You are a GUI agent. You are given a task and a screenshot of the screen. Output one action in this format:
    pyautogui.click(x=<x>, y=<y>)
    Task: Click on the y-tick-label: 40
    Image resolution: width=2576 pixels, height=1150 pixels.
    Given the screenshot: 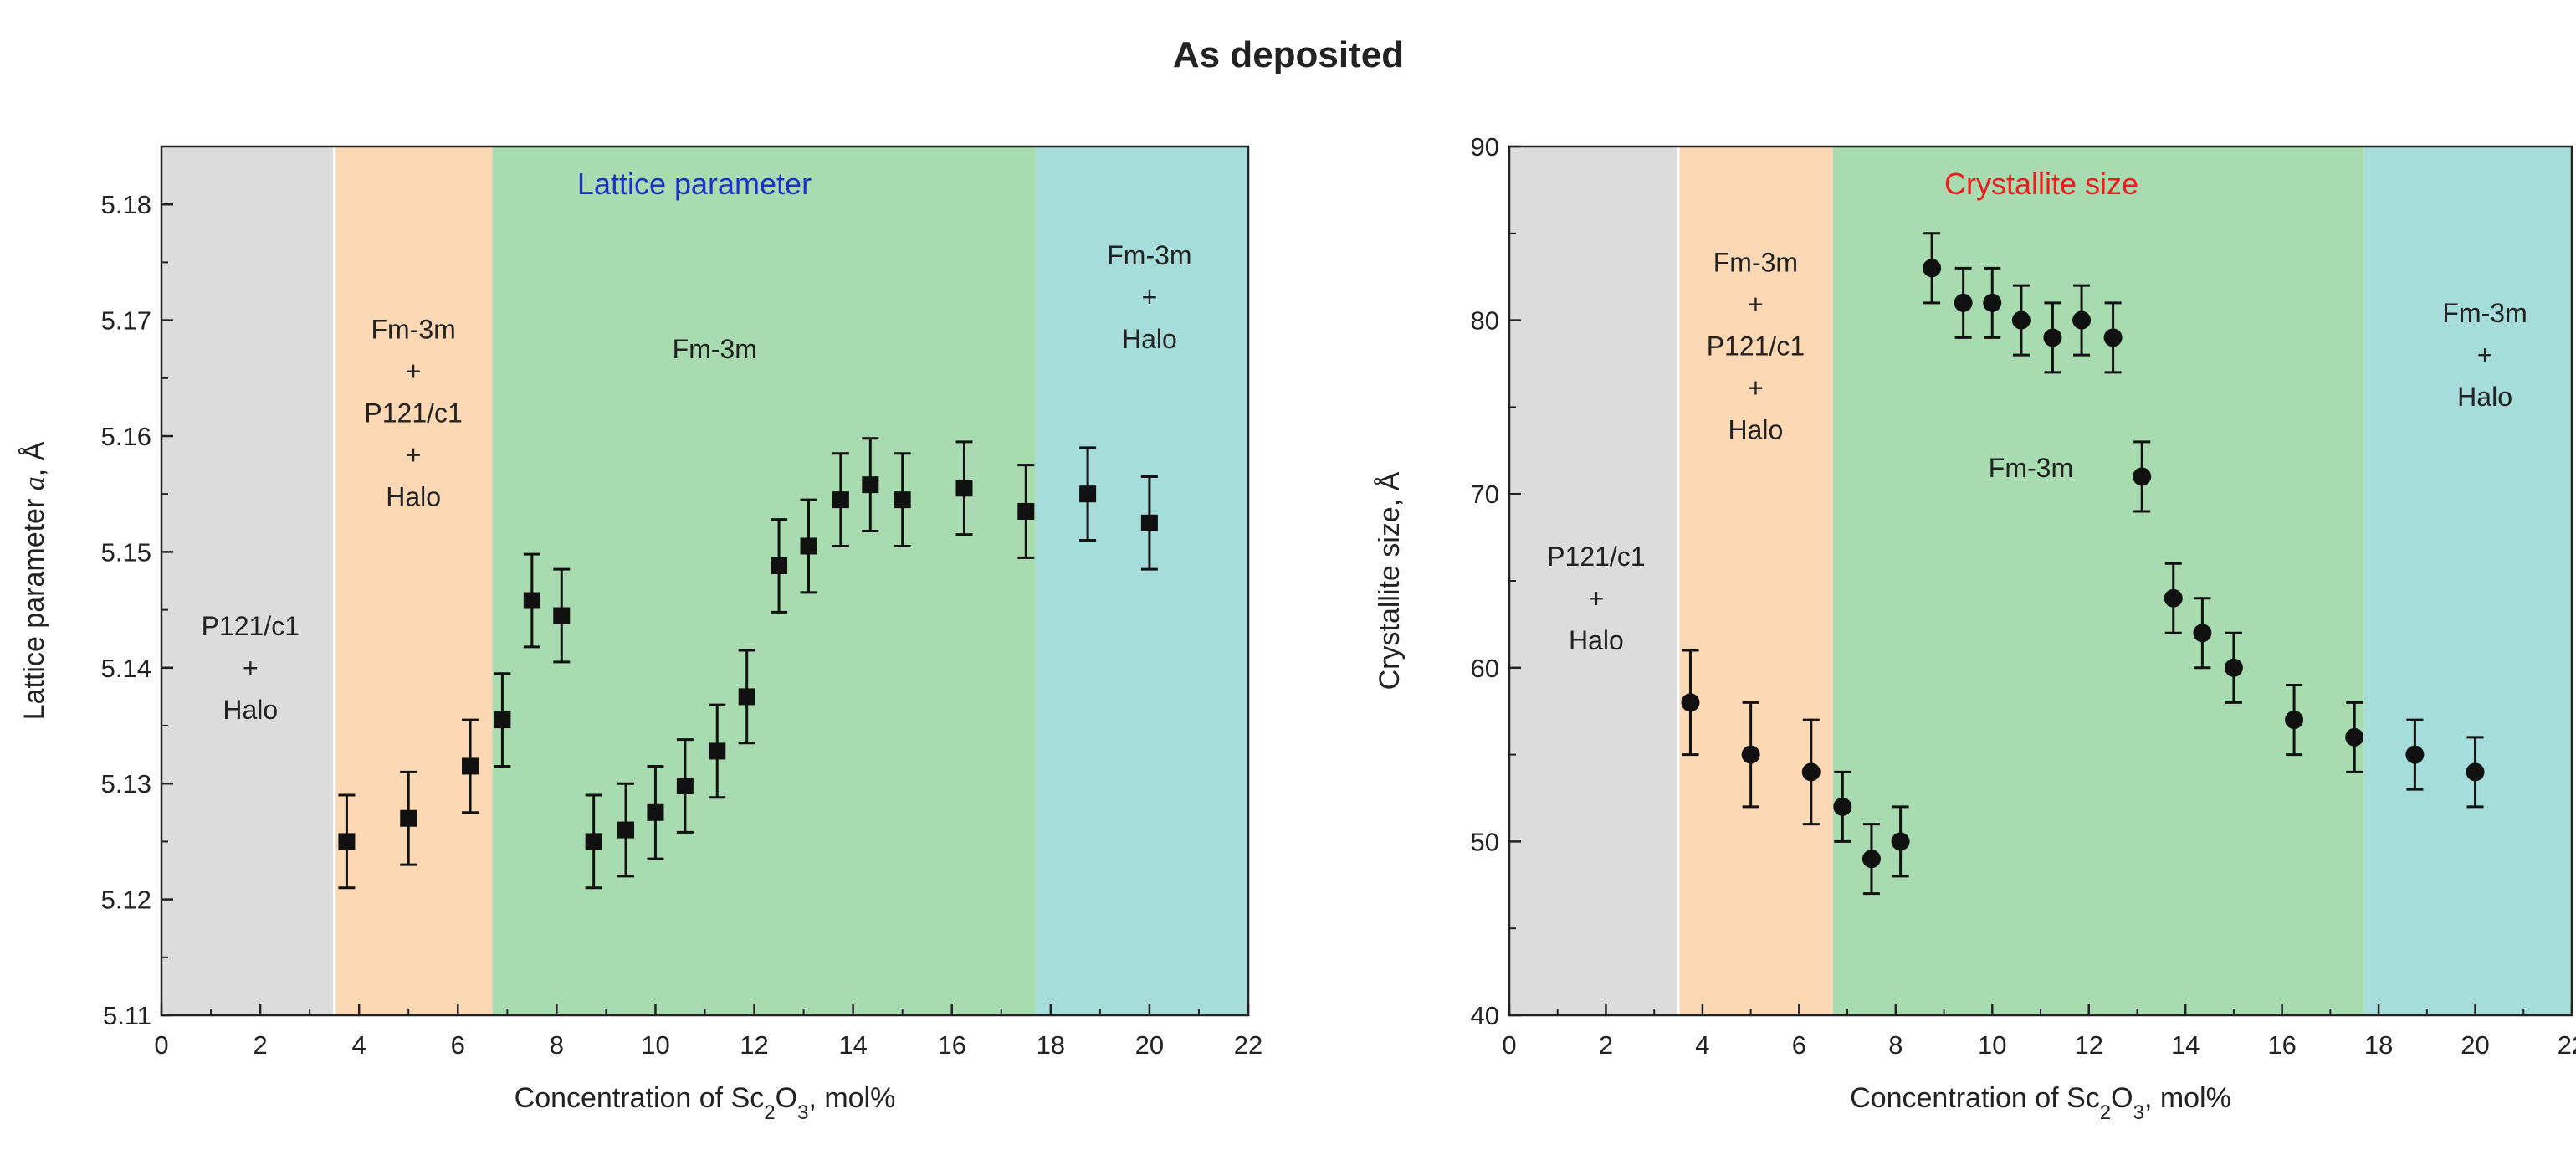 What is the action you would take?
    pyautogui.click(x=1485, y=1015)
    